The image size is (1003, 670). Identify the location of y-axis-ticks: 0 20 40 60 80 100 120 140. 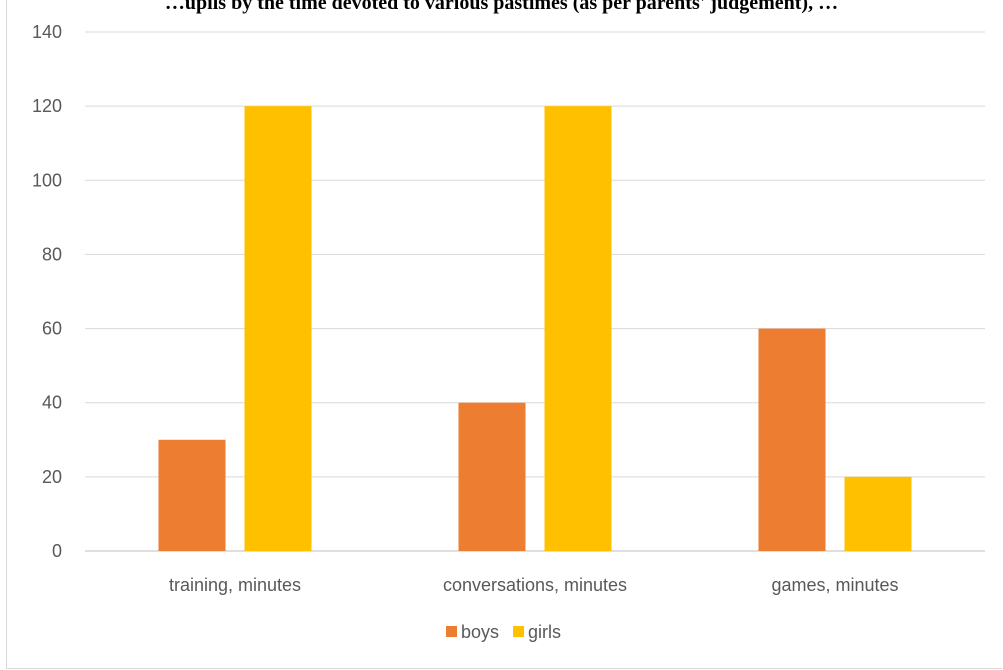
(47, 291).